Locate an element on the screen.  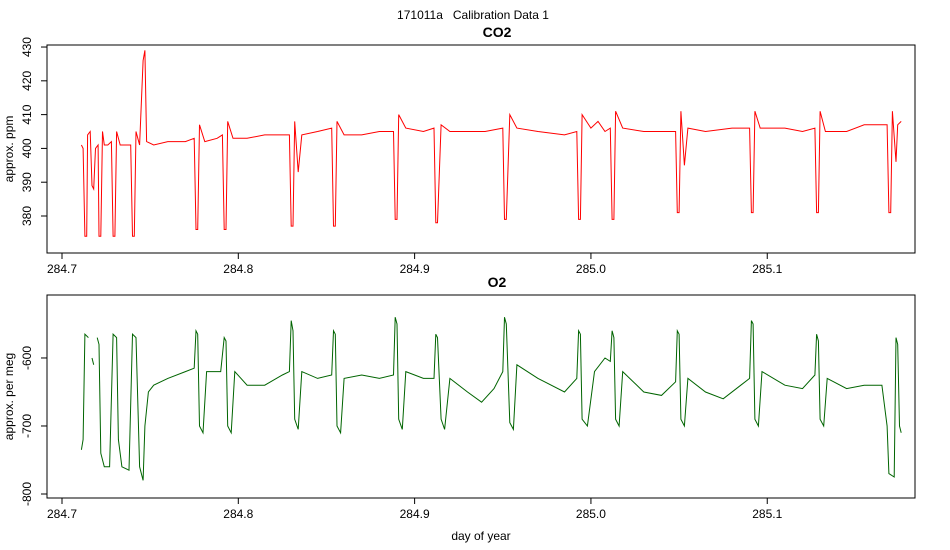
y-tick-label: 410 is located at coordinates (27, 114).